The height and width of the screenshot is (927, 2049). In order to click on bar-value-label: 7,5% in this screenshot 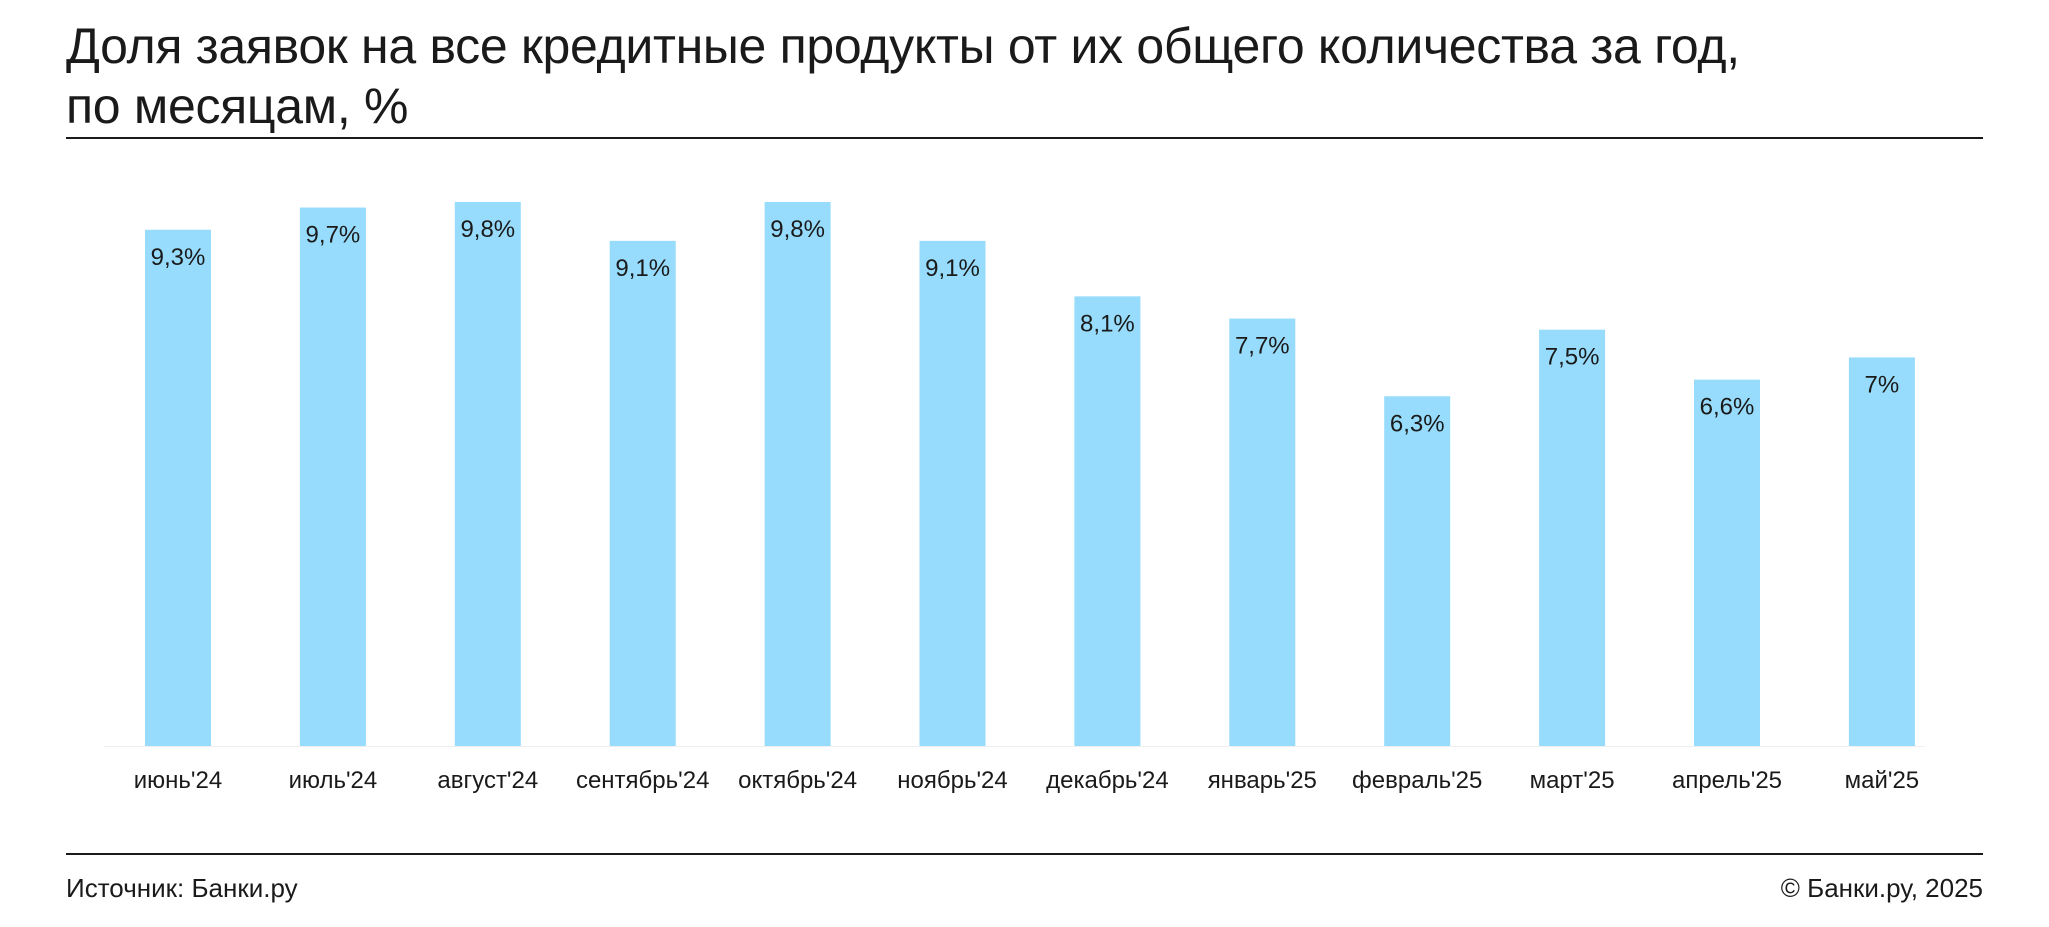, I will do `click(1572, 357)`.